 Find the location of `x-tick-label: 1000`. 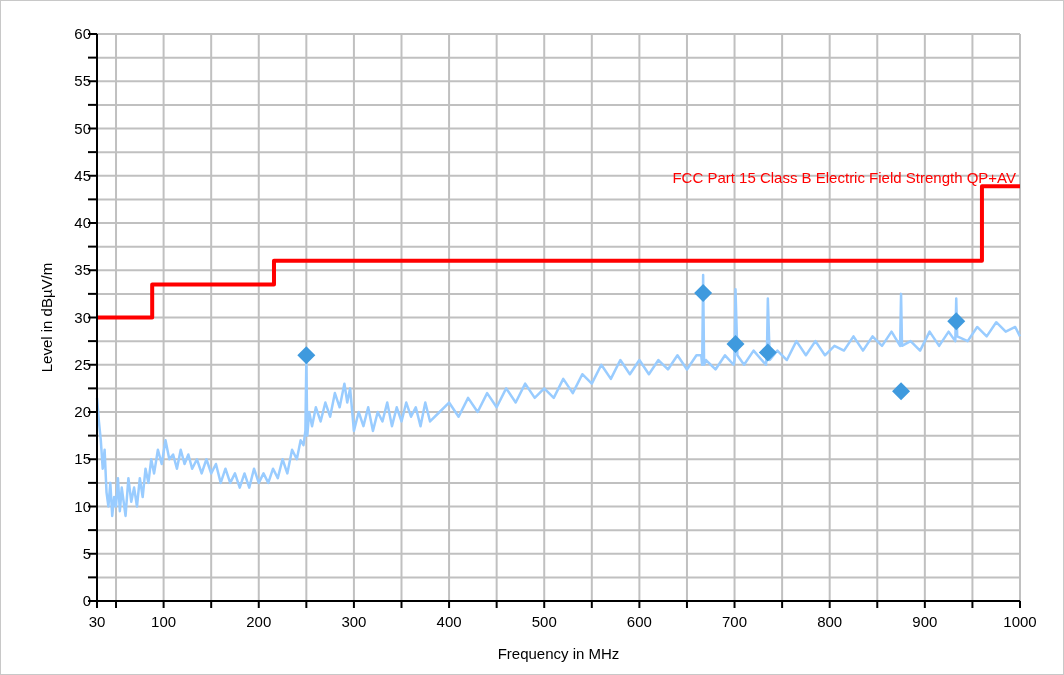

x-tick-label: 1000 is located at coordinates (1020, 621).